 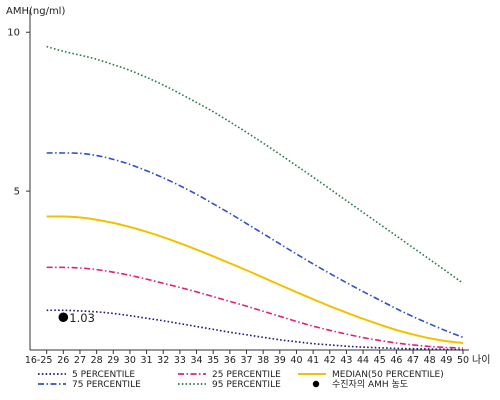 I want to click on legend-item-amh: 수진자의 AMH 농도, so click(x=360, y=384).